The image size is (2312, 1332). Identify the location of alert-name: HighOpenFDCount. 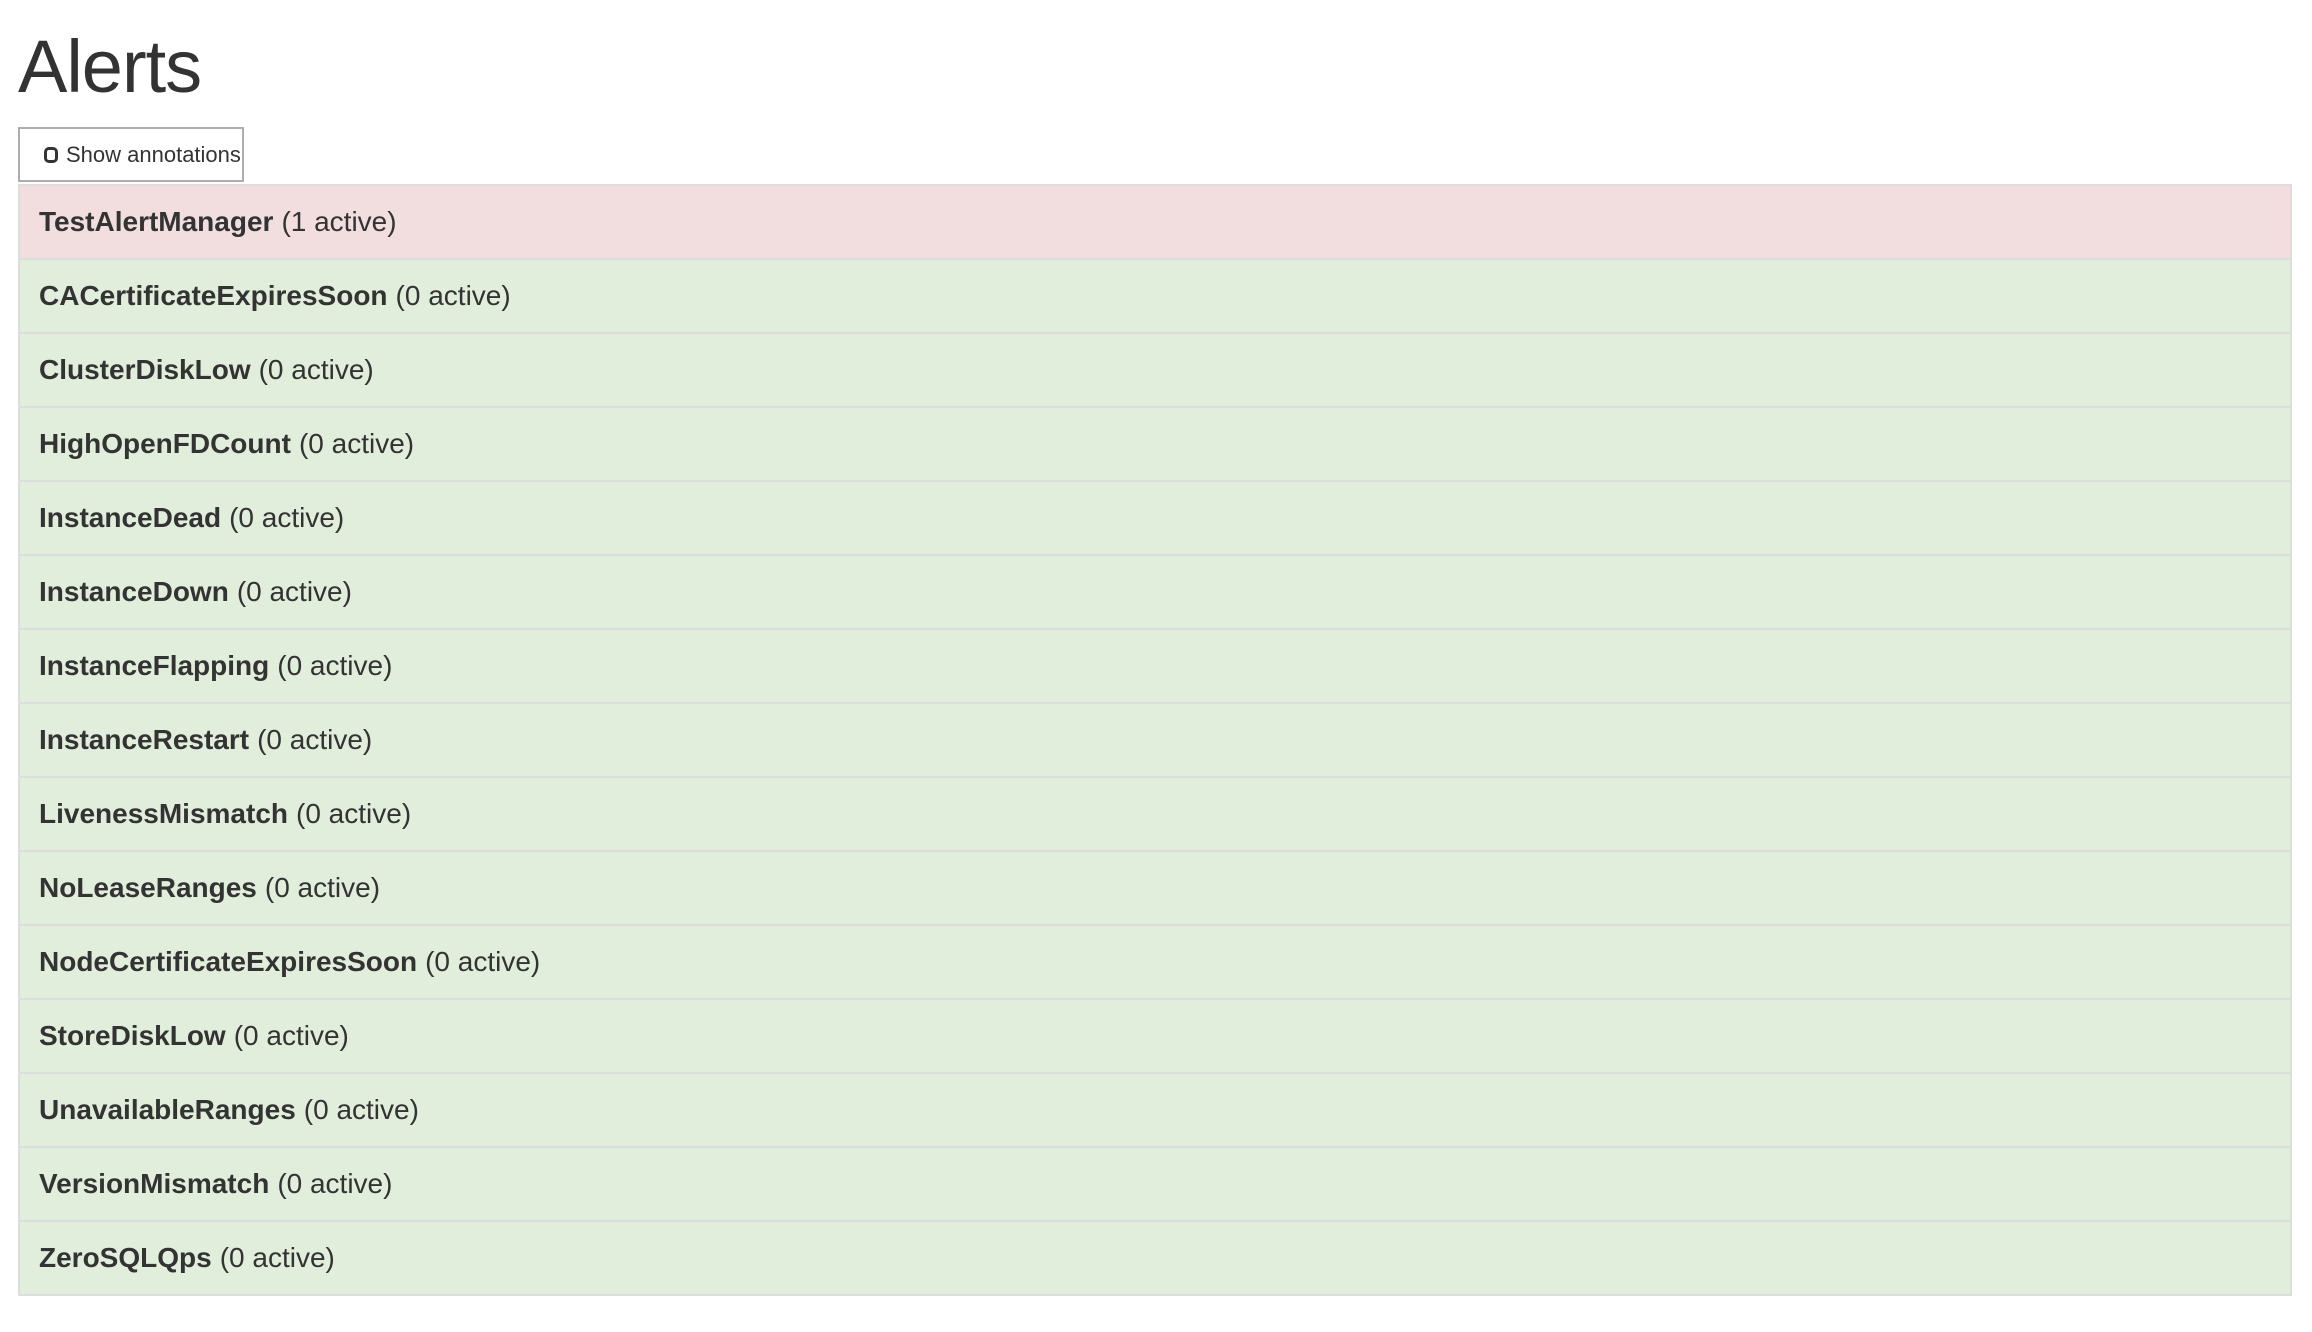
(165, 443).